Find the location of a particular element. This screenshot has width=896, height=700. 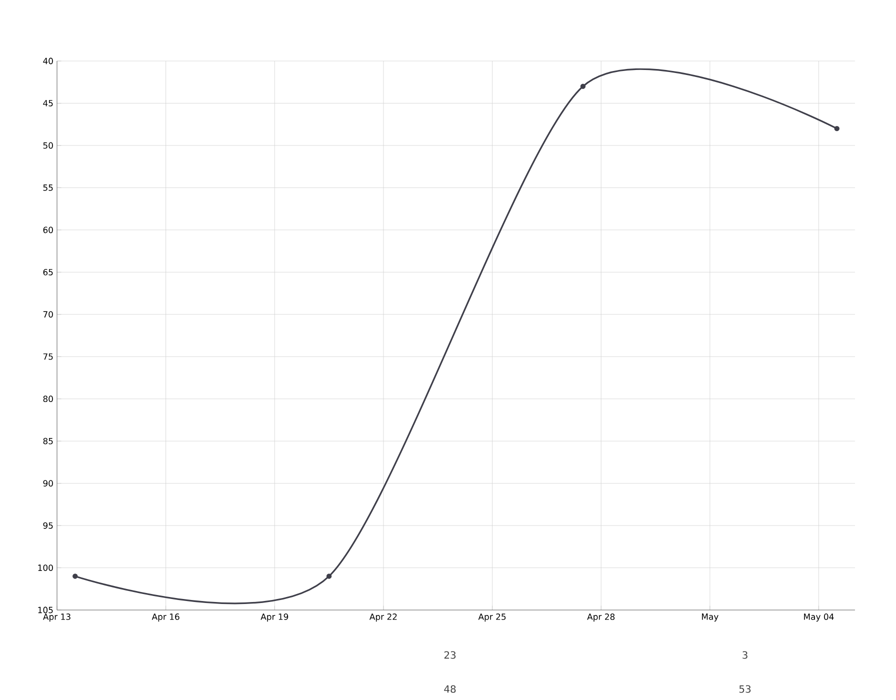

y-tick-label: 75 is located at coordinates (48, 356).